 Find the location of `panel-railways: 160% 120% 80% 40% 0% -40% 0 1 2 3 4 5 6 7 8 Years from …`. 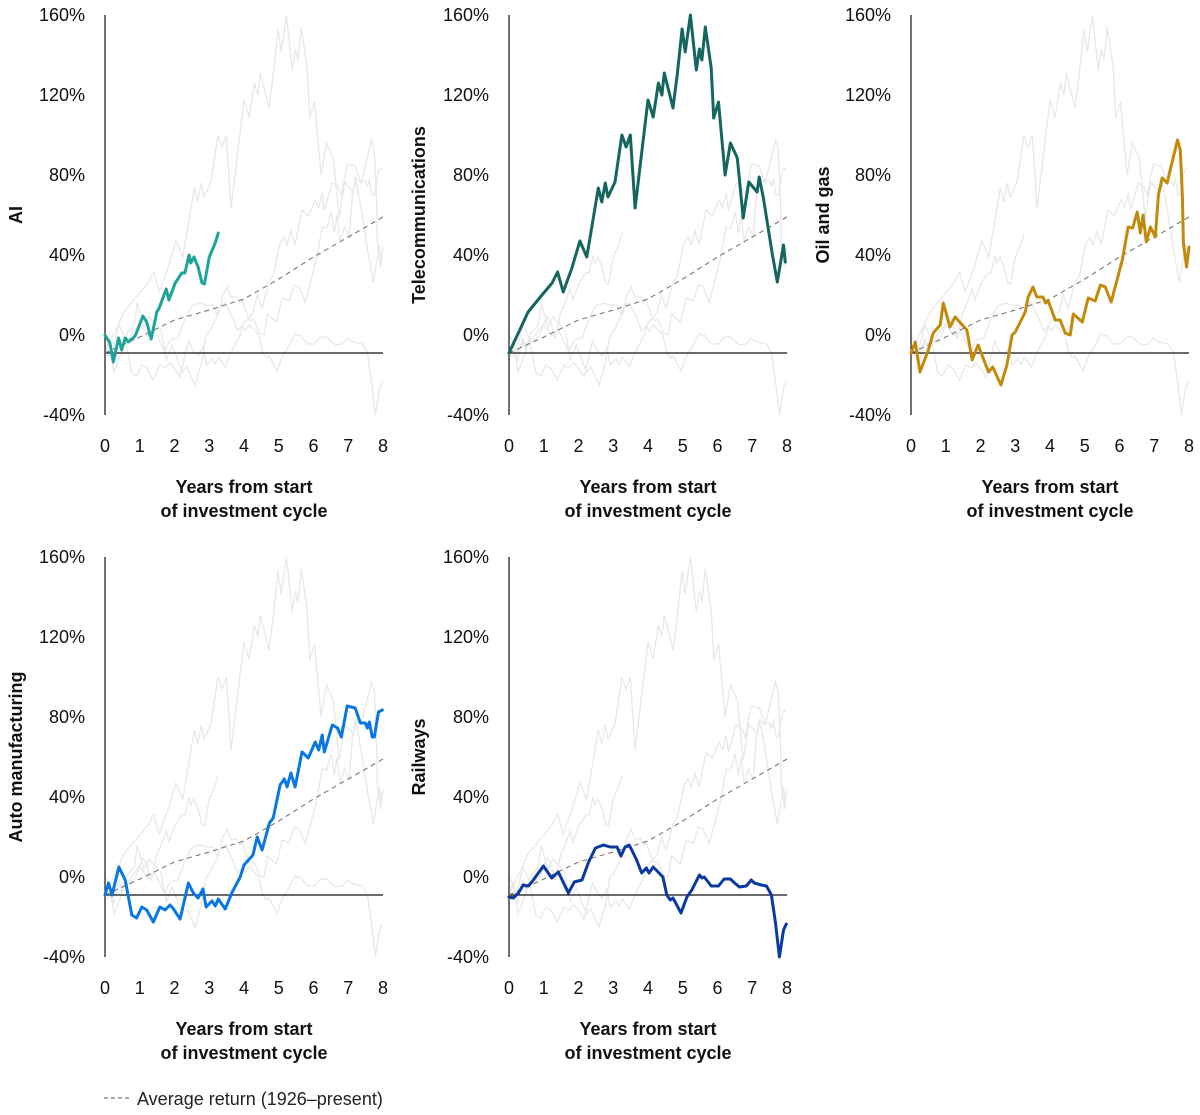

panel-railways: 160% 120% 80% 40% 0% -40% 0 1 2 3 4 5 6 7 8 Years from … is located at coordinates (600, 805).